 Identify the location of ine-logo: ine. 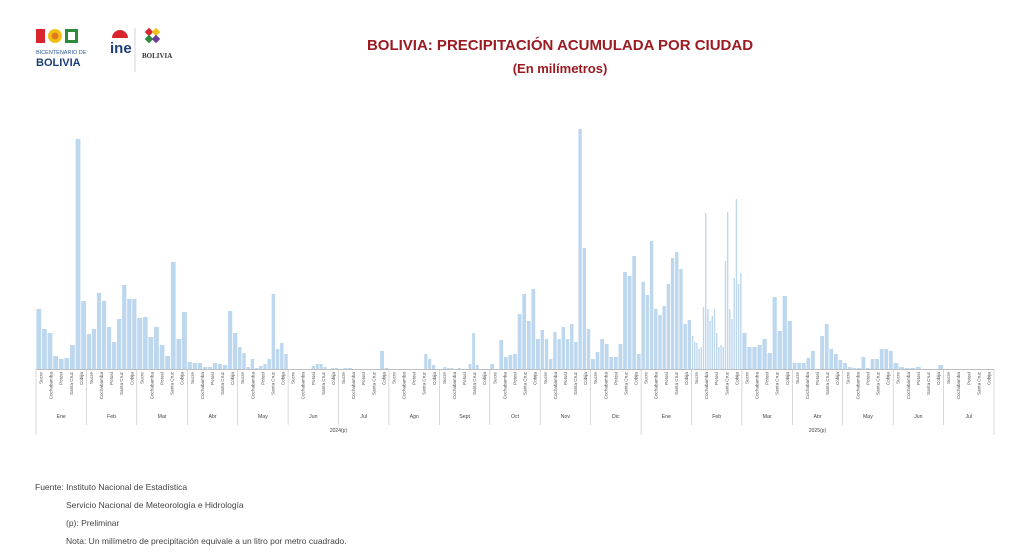
(121, 43).